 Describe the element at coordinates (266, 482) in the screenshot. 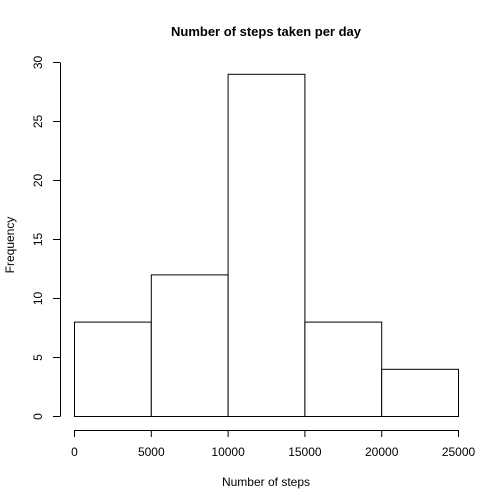

I see `x-axis-label: Number of steps` at that location.